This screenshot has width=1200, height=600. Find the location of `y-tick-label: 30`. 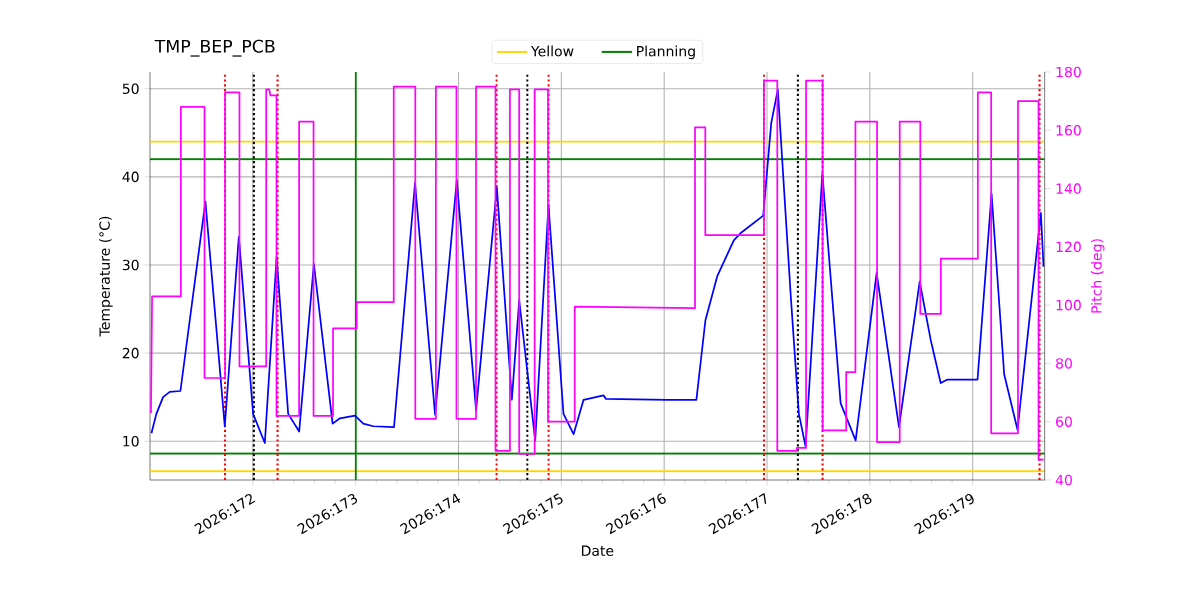

y-tick-label: 30 is located at coordinates (130, 265).